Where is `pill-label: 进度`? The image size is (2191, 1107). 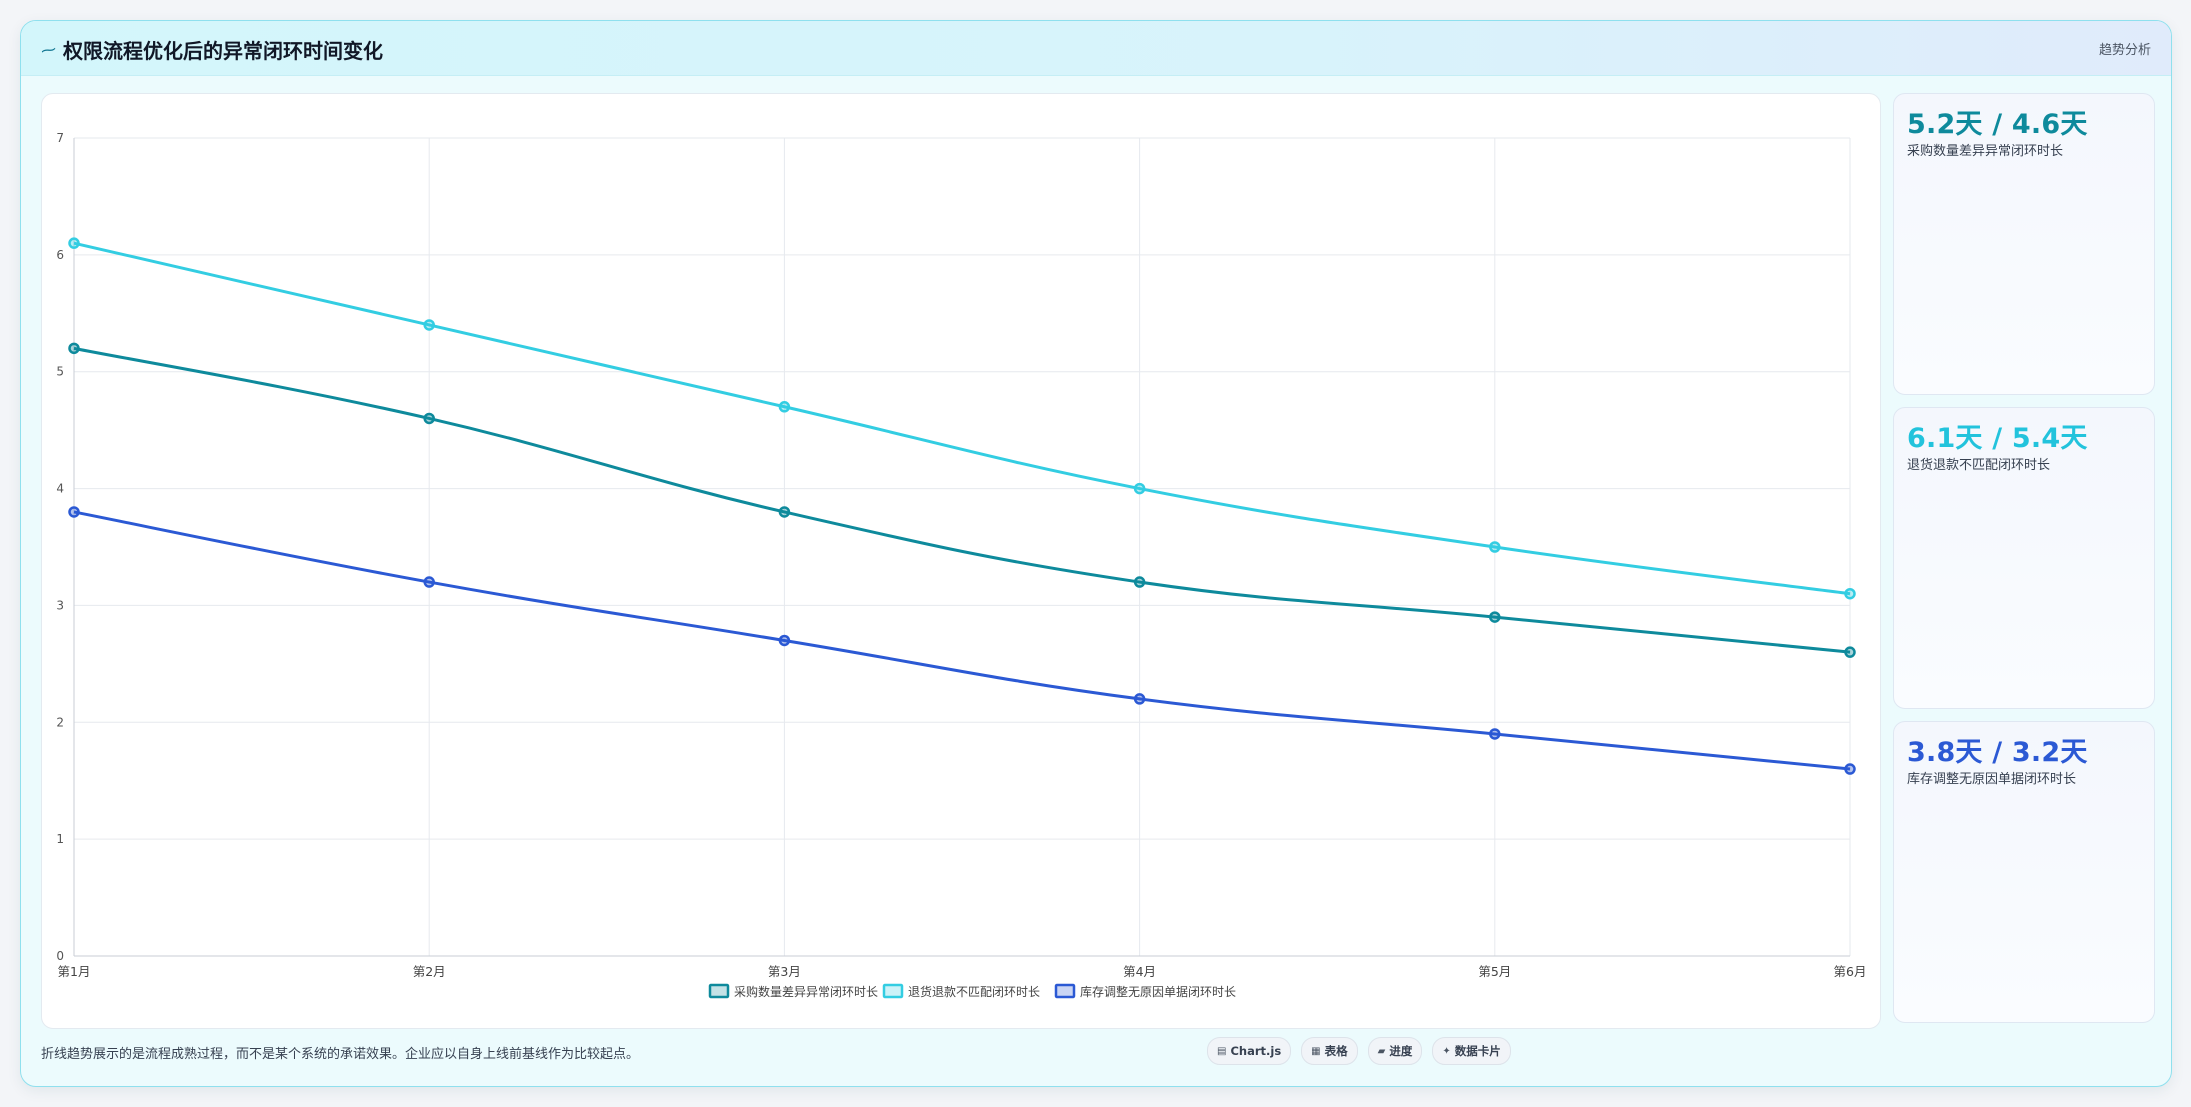 pill-label: 进度 is located at coordinates (1401, 1051).